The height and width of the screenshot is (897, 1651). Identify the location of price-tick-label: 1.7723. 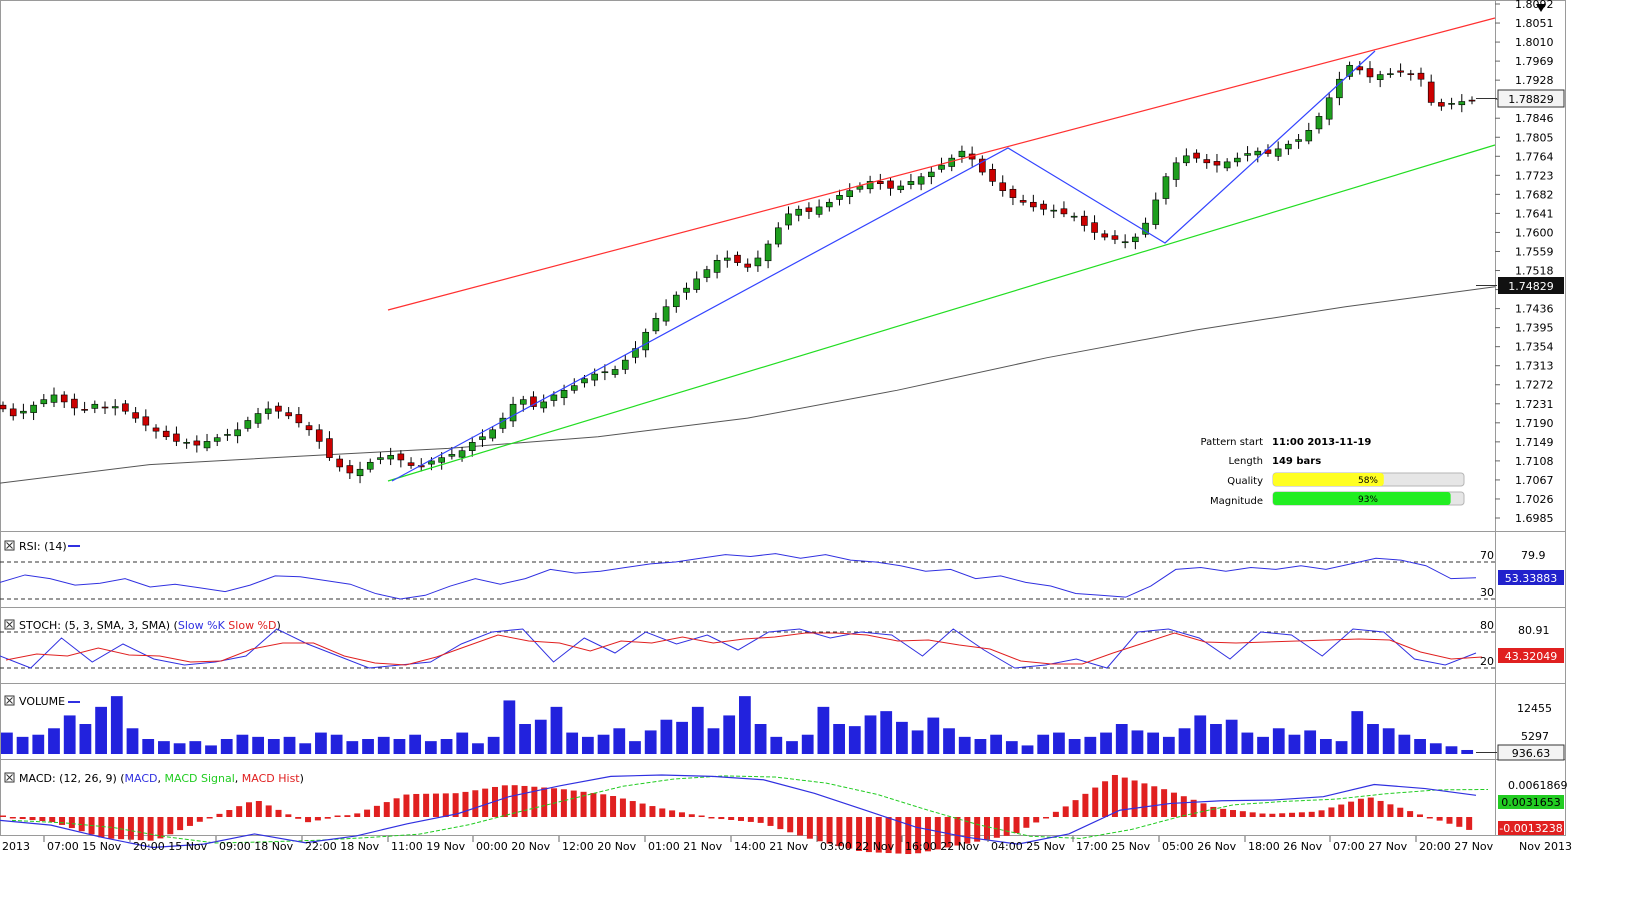
(1534, 175).